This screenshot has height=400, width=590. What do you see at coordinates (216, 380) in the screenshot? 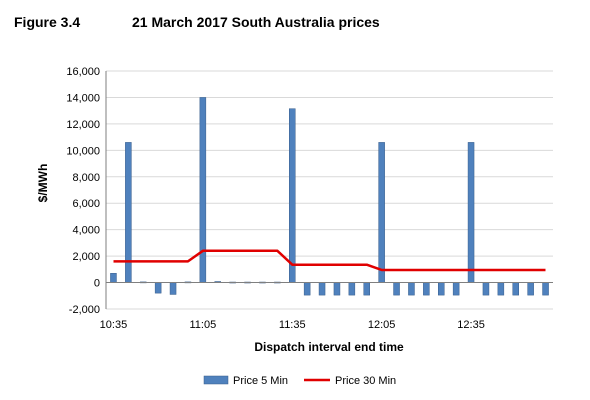
I see `legend-bar-swatch` at bounding box center [216, 380].